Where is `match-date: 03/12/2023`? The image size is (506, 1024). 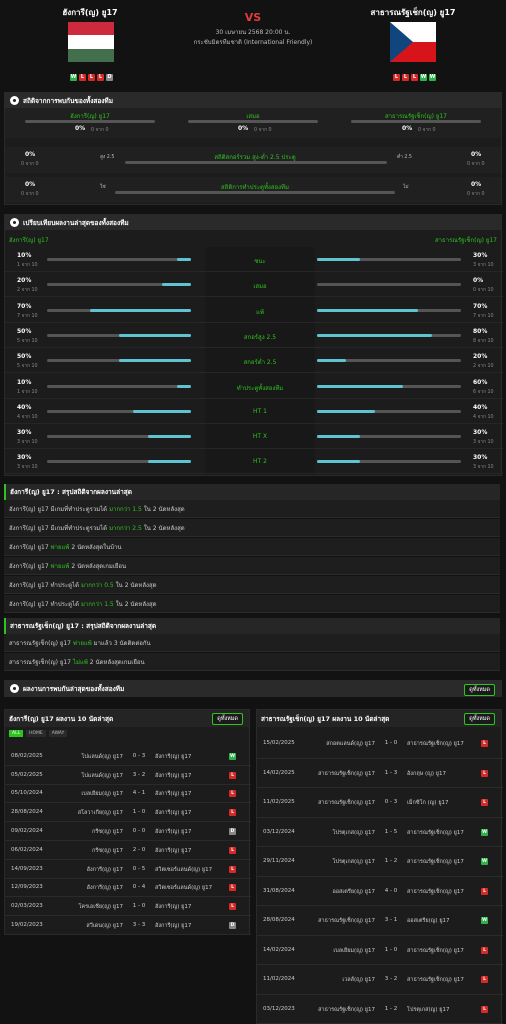
match-date: 03/12/2023 is located at coordinates (279, 1008).